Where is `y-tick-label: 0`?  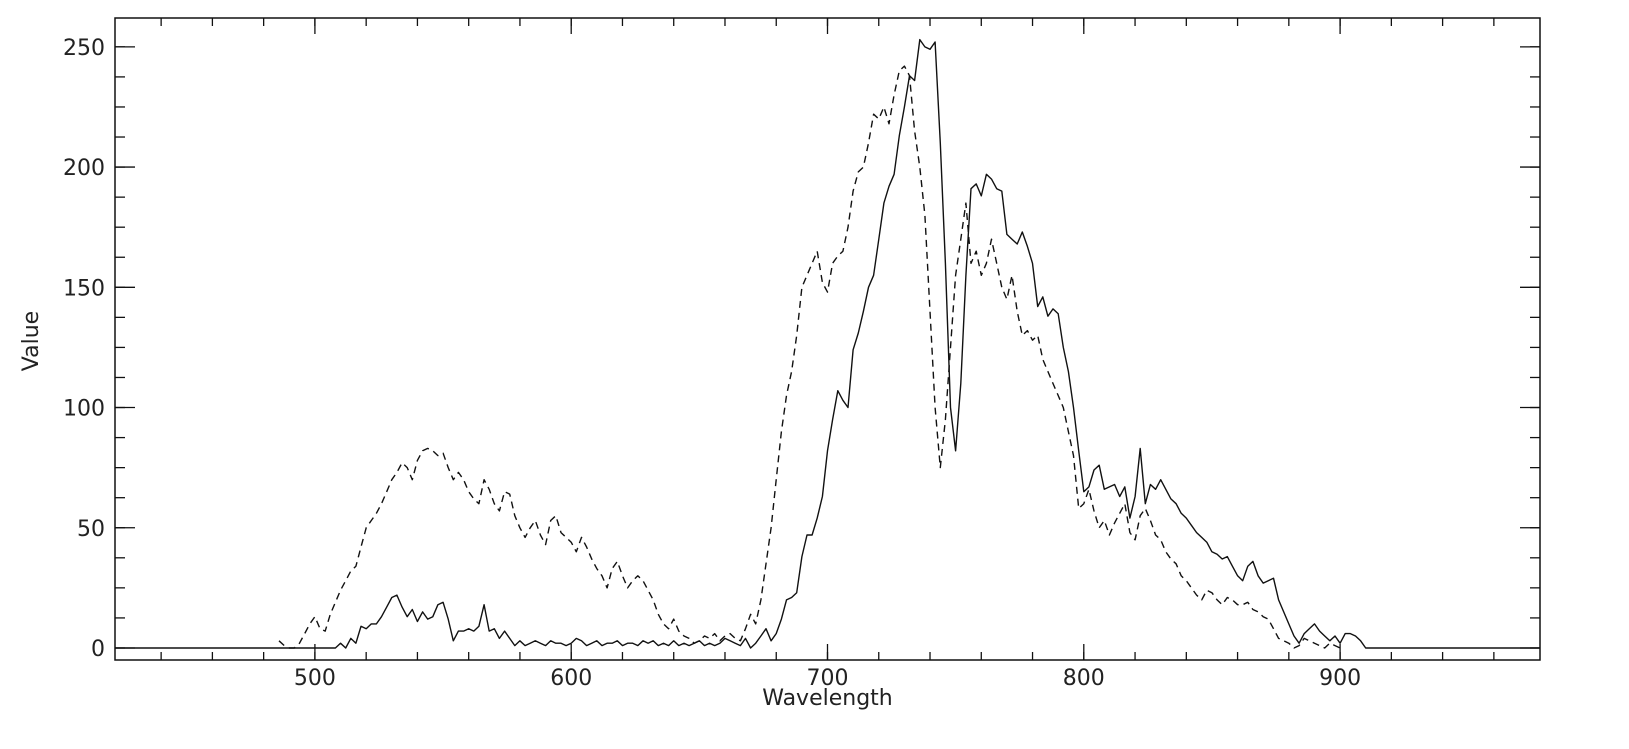
y-tick-label: 0 is located at coordinates (98, 649).